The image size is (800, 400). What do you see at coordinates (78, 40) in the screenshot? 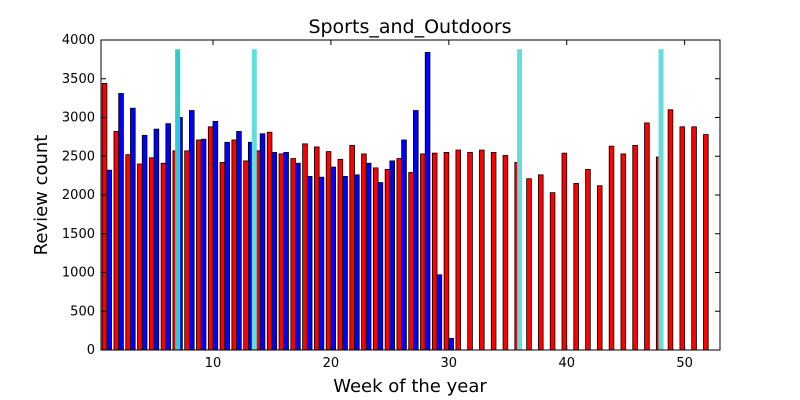
I see `y-tick-label: 4000` at bounding box center [78, 40].